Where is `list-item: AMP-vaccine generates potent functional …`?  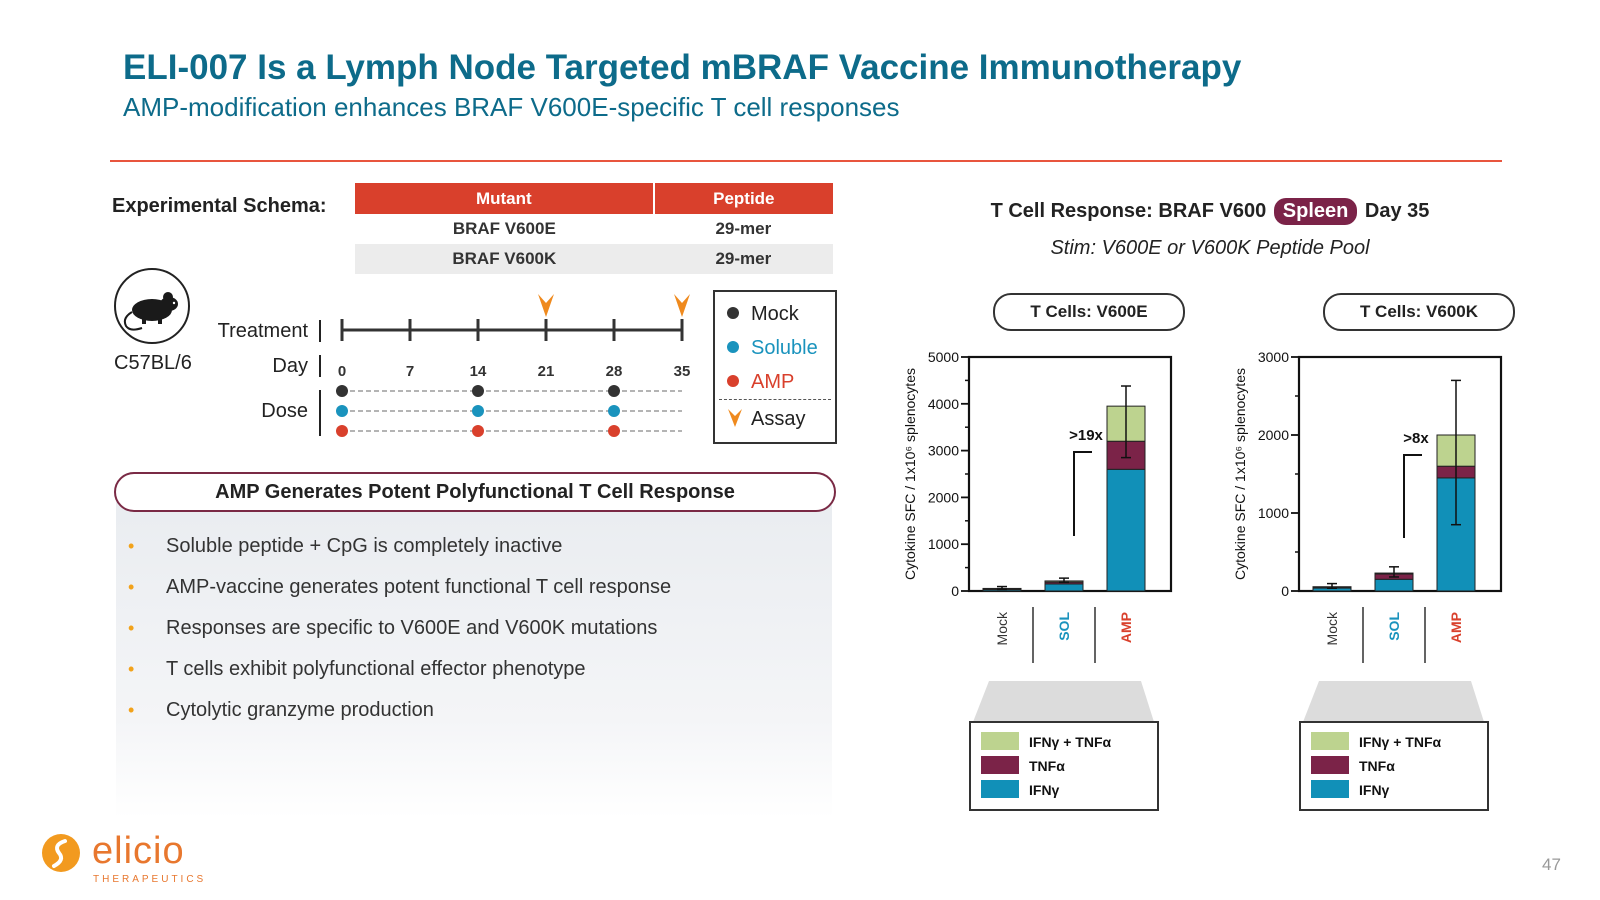
list-item: AMP-vaccine generates potent functional … is located at coordinates (393, 587).